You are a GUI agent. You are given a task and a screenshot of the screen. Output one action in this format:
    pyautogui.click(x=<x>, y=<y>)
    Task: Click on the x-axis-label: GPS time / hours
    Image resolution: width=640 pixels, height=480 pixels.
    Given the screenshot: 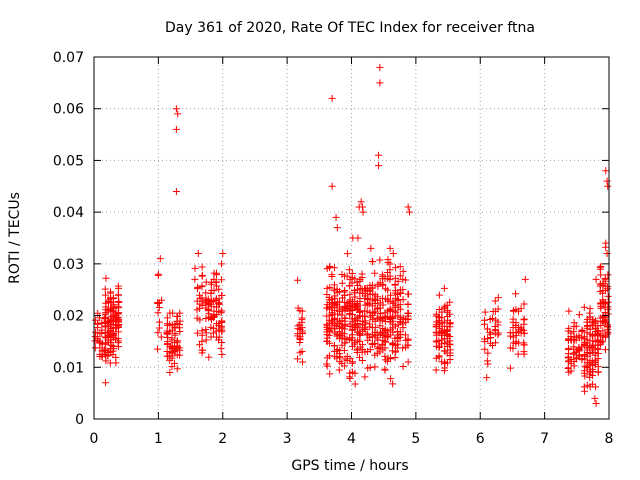 What is the action you would take?
    pyautogui.click(x=349, y=466)
    